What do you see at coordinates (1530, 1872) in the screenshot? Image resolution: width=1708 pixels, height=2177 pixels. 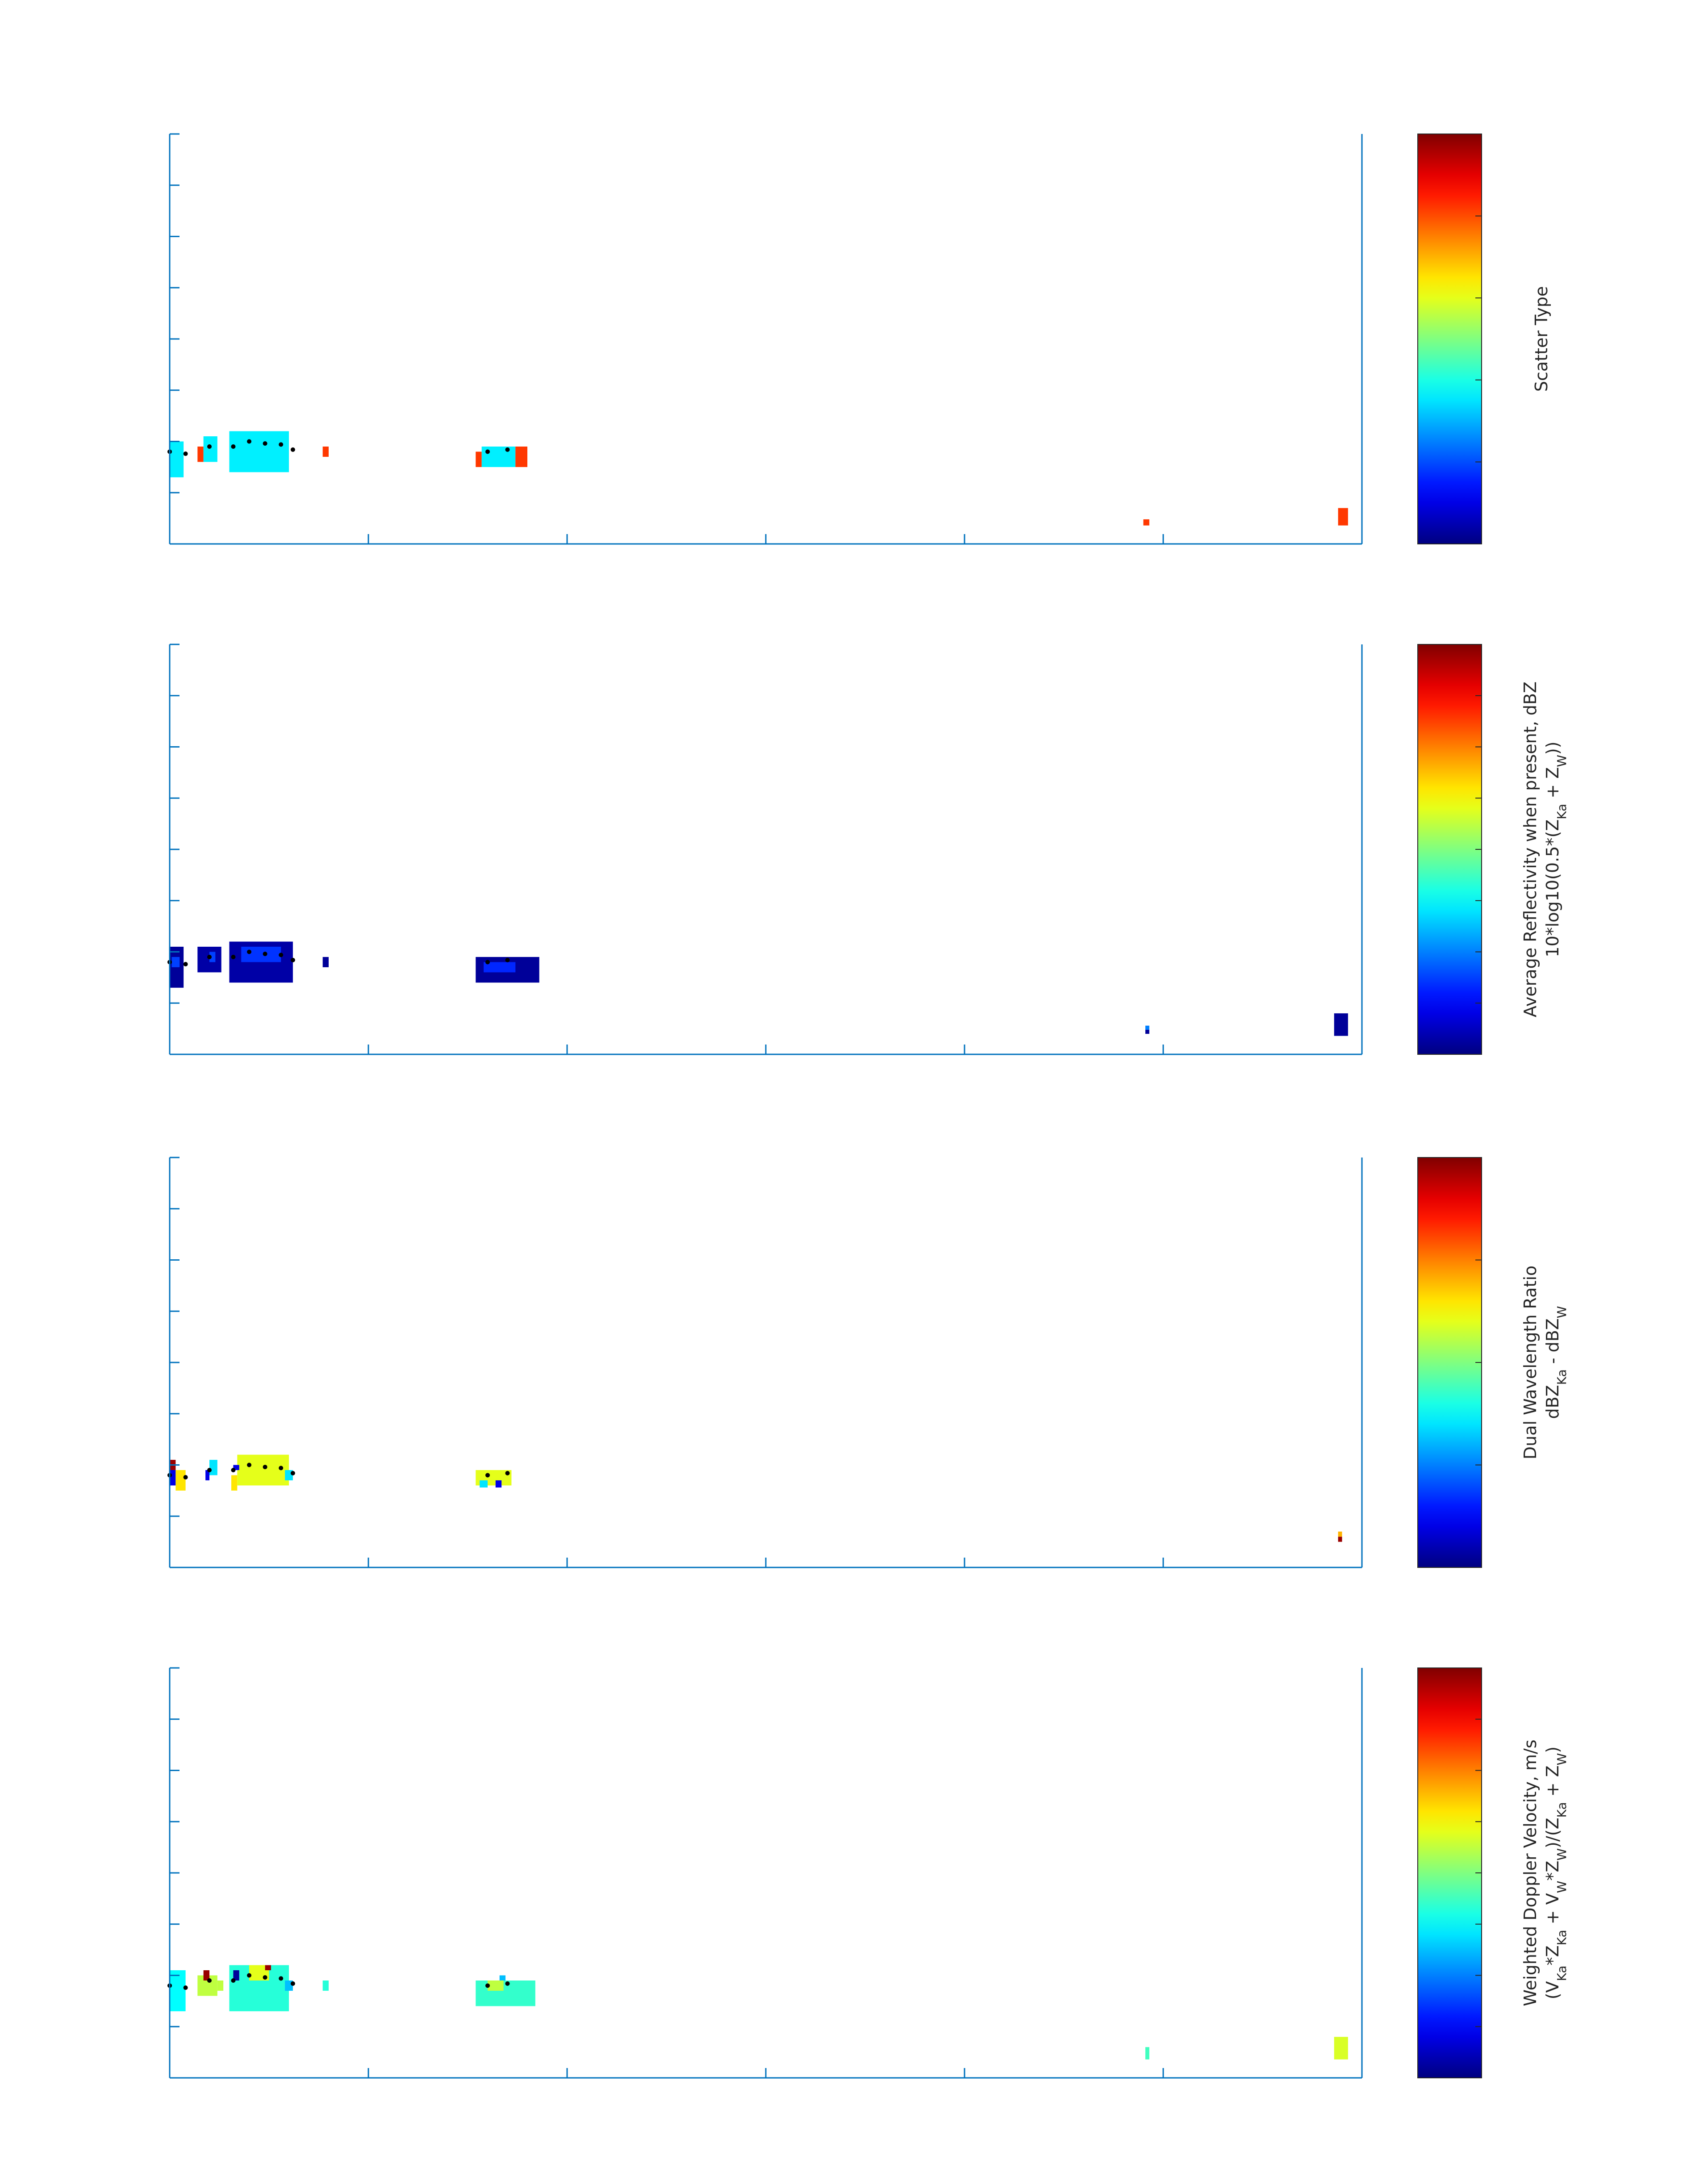 I see `colorbar-label: Weighted Doppler Velocity, m/s` at bounding box center [1530, 1872].